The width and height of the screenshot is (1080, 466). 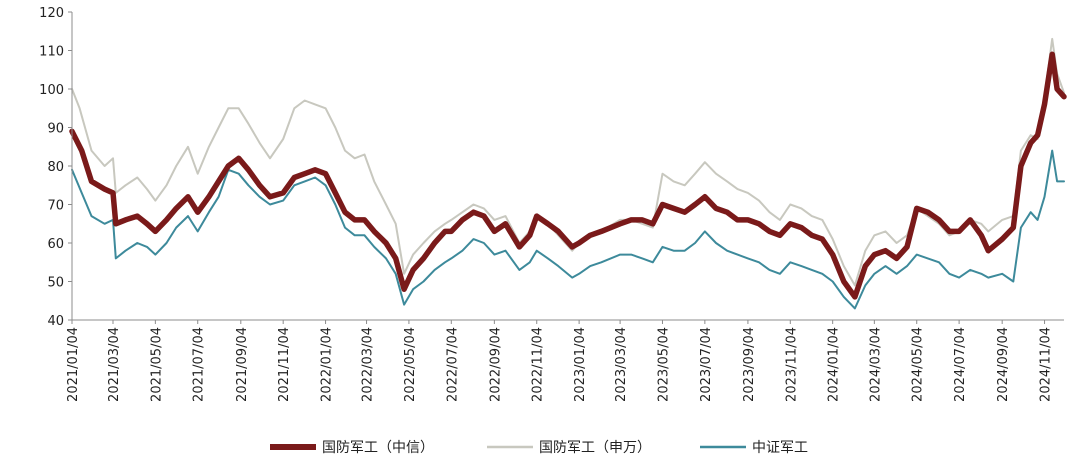 I want to click on x-tick-label: 2023/03/04, so click(x=621, y=364).